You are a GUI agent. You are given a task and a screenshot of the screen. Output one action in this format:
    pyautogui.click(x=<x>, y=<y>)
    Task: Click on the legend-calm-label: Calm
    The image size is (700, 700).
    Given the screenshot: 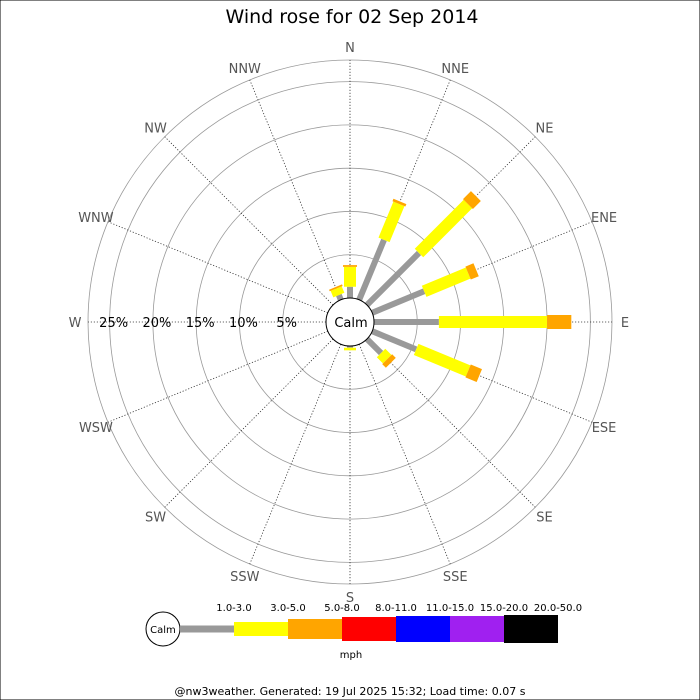 What is the action you would take?
    pyautogui.click(x=163, y=630)
    